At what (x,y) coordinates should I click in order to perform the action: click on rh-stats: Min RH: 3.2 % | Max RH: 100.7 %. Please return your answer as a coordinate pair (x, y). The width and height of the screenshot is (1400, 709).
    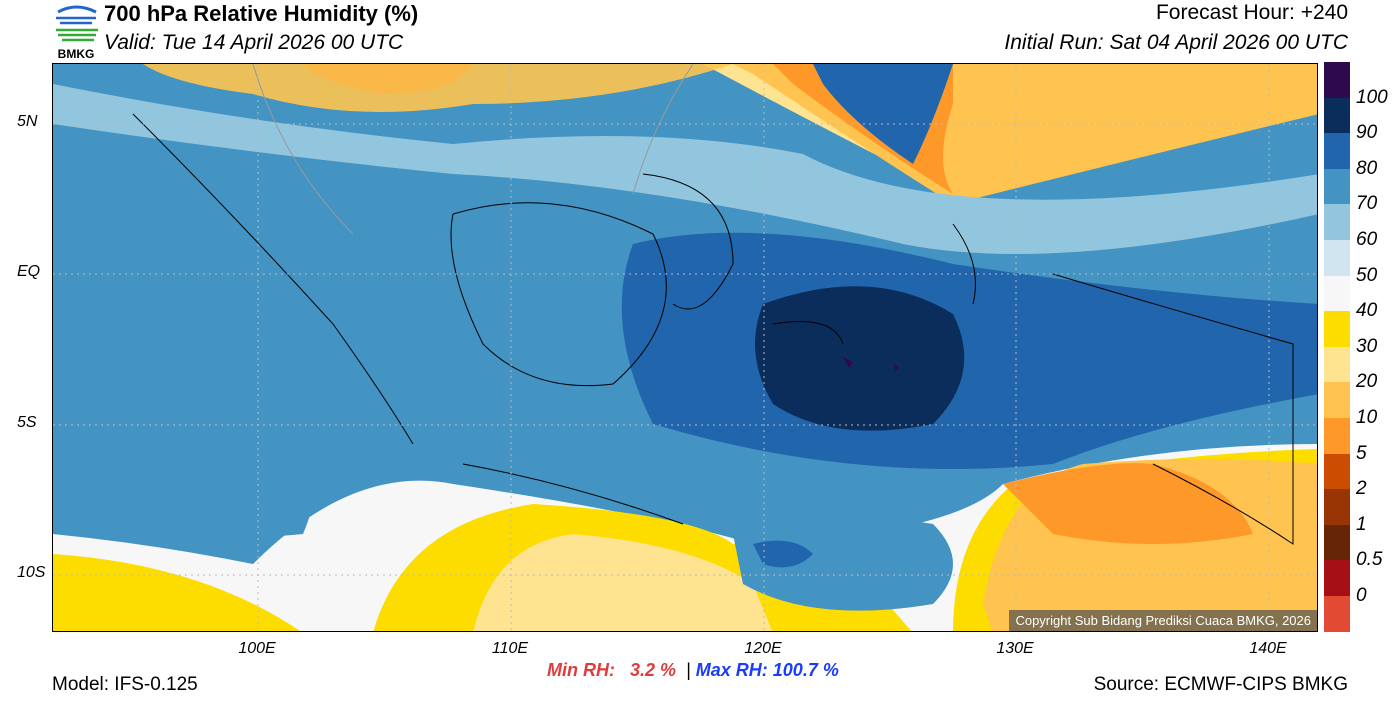
    Looking at the image, I should click on (693, 670).